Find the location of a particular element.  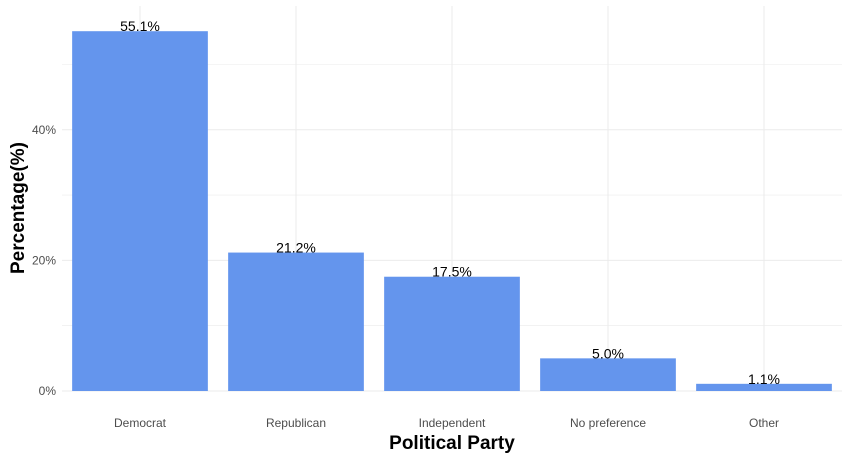

x-tick-label: Democrat is located at coordinates (140, 423).